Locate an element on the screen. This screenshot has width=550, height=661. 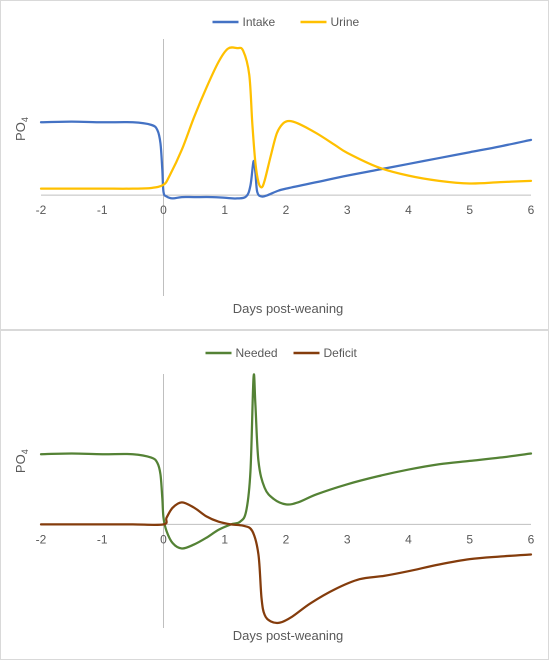
series-line-intake is located at coordinates (286, 160).